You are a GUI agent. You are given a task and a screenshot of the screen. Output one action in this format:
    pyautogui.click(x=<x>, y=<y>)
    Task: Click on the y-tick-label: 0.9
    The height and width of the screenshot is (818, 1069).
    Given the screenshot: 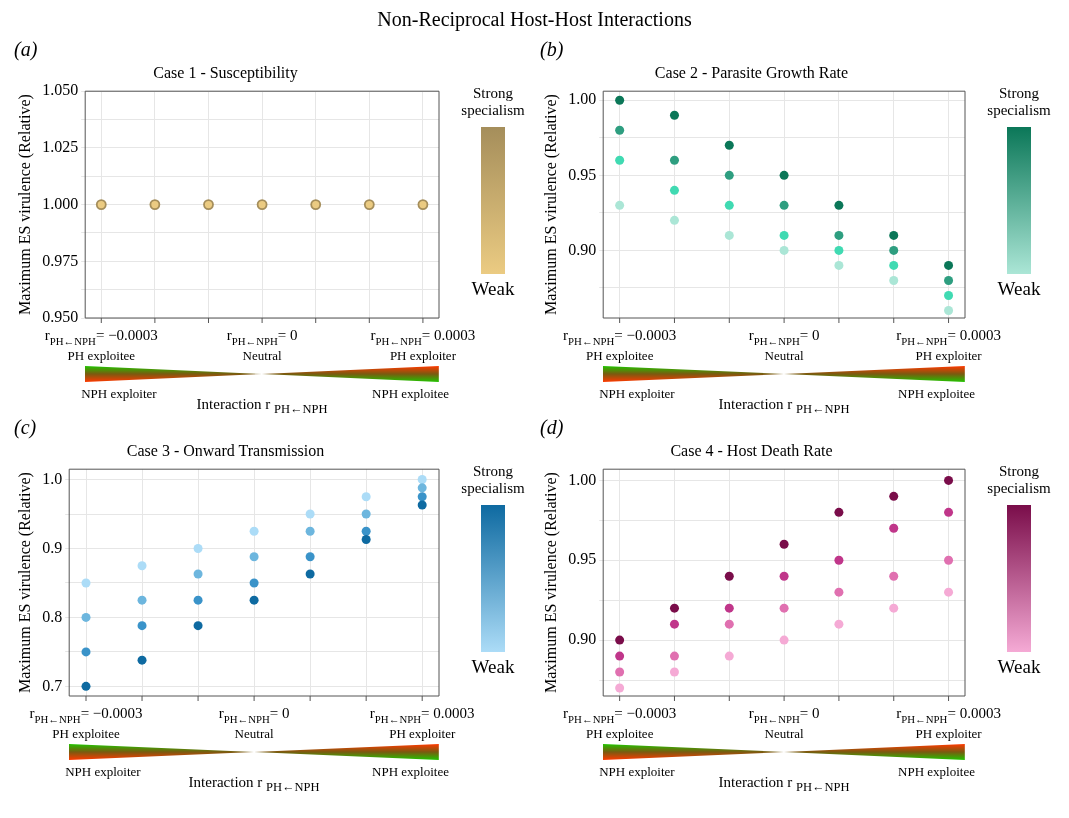 What is the action you would take?
    pyautogui.click(x=52, y=547)
    